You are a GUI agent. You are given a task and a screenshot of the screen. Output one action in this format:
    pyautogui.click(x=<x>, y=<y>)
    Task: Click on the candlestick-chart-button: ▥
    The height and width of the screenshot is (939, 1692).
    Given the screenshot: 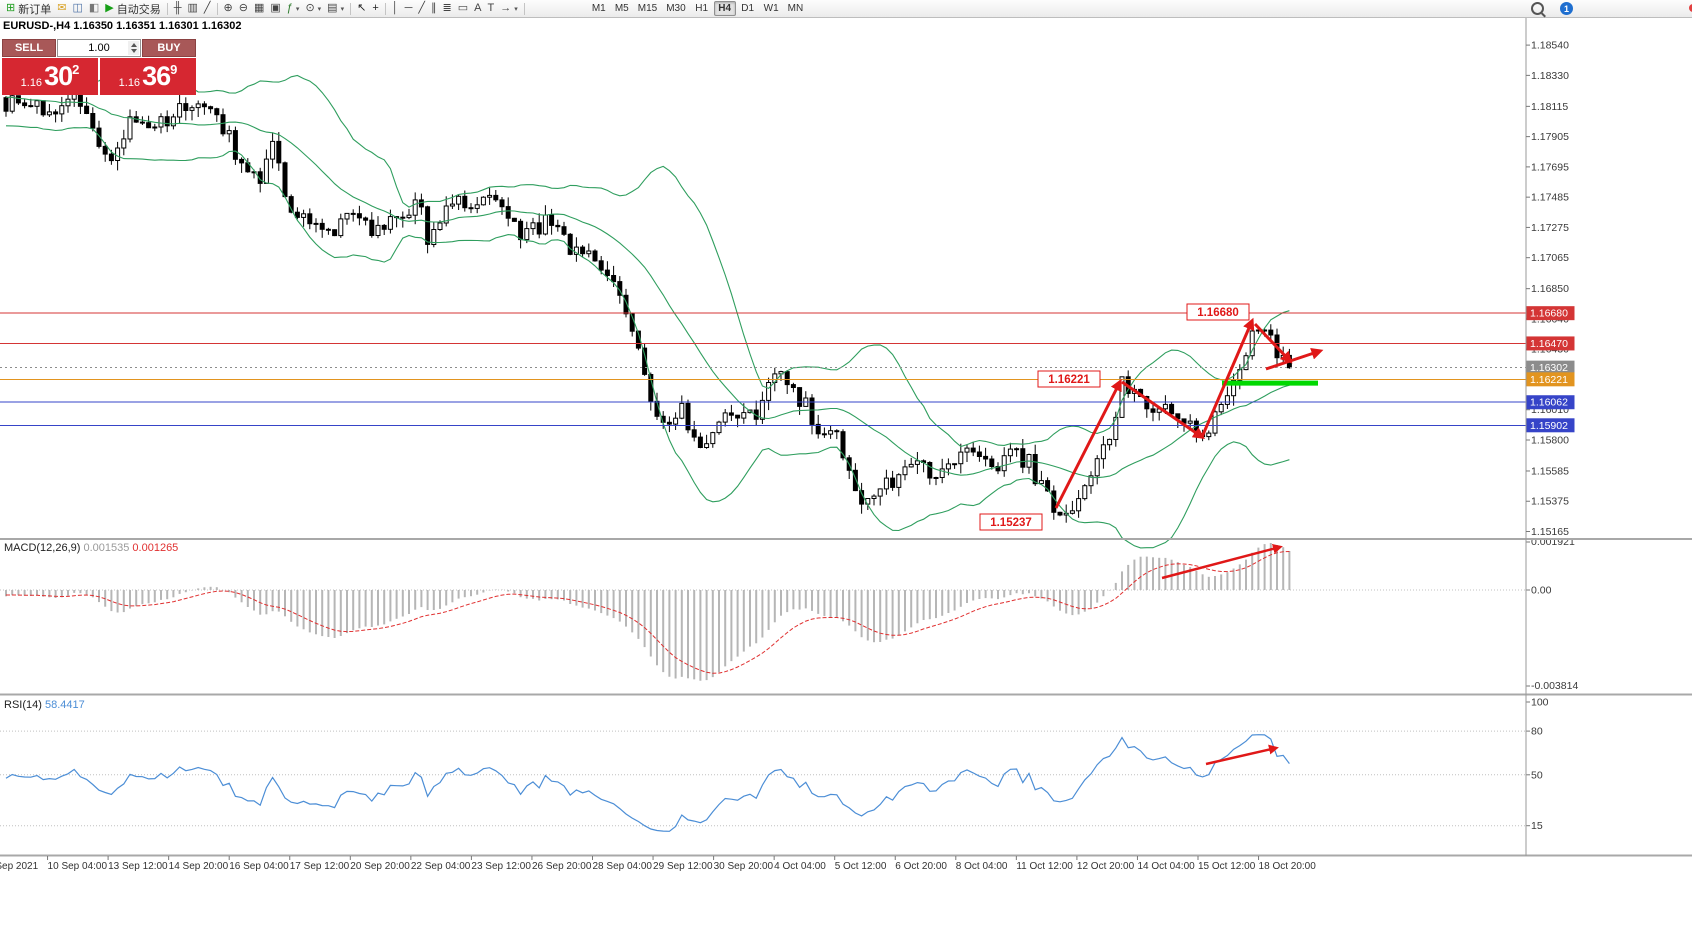 What is the action you would take?
    pyautogui.click(x=193, y=9)
    